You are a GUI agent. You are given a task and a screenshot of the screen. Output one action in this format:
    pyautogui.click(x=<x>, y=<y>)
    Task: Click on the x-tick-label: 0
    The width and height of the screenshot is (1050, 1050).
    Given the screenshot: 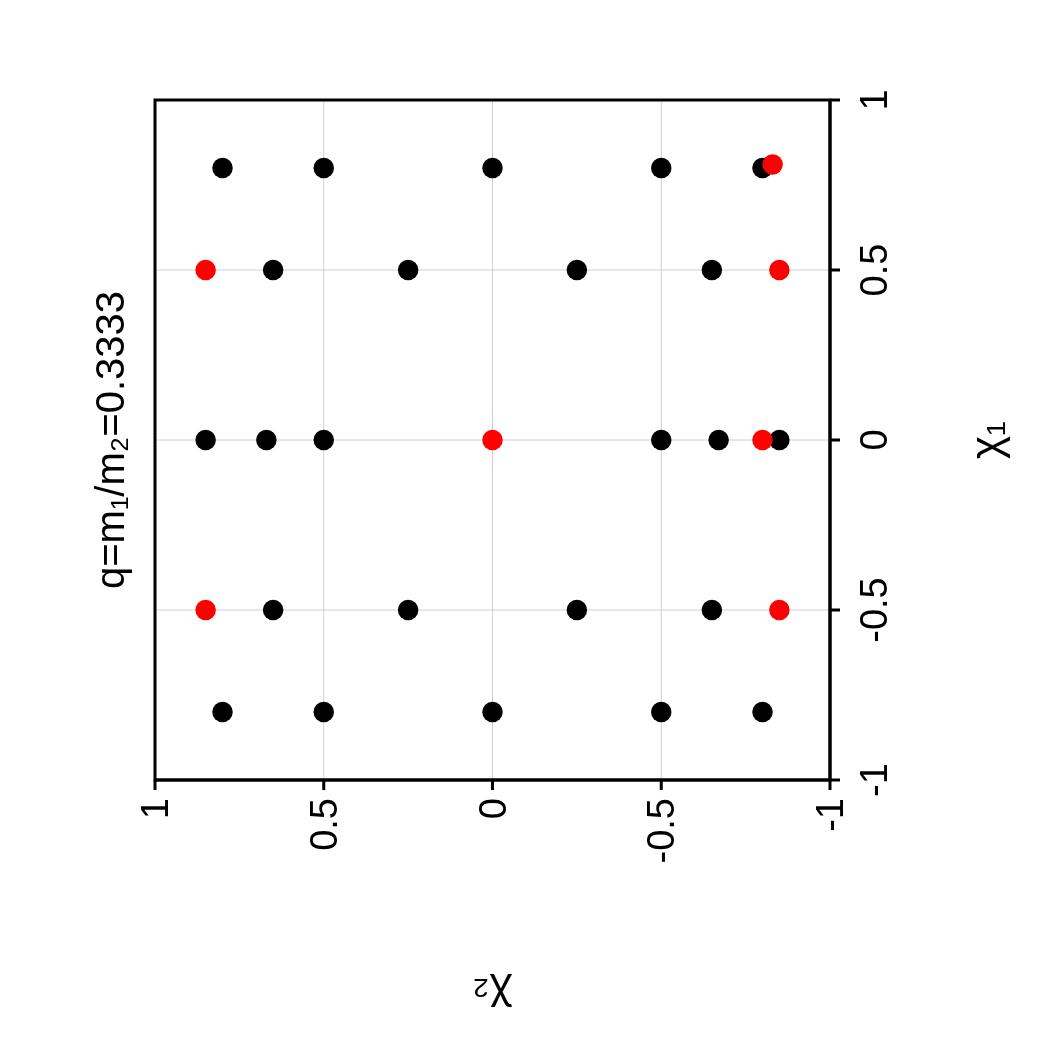 What is the action you would take?
    pyautogui.click(x=492, y=809)
    